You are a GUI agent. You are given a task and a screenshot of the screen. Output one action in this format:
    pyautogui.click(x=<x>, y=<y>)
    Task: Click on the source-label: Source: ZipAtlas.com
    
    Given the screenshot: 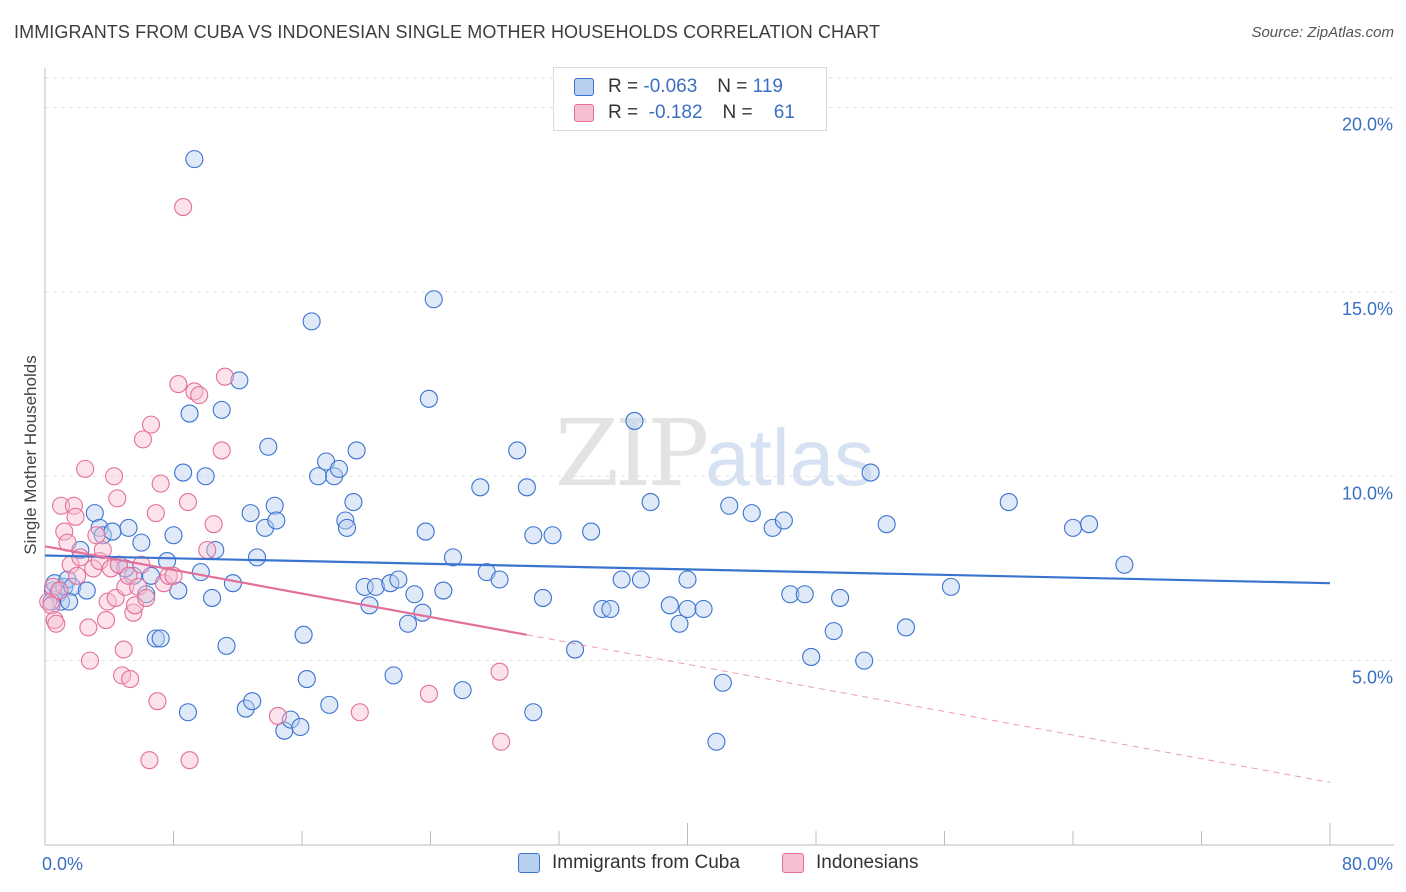 What is the action you would take?
    pyautogui.click(x=1322, y=32)
    